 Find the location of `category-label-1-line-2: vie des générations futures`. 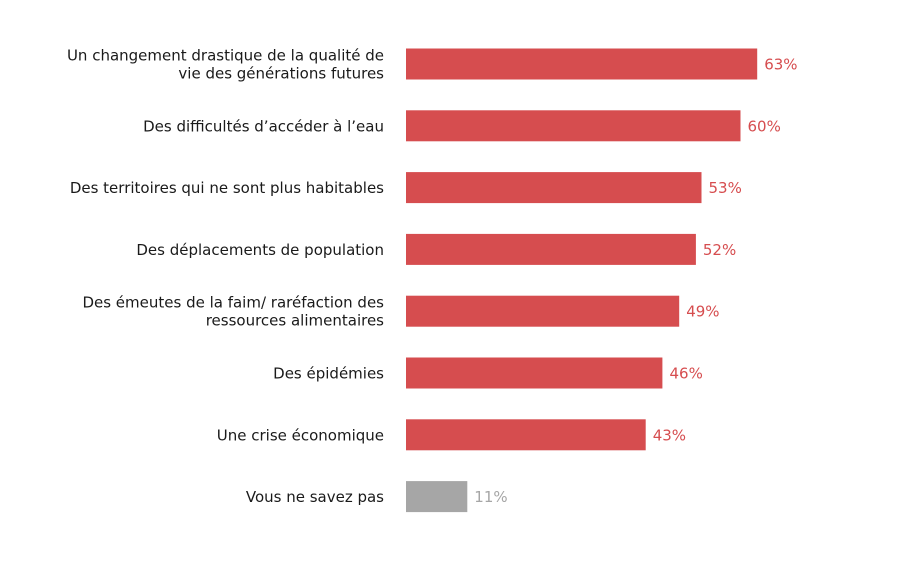

category-label-1-line-2: vie des générations futures is located at coordinates (281, 74).